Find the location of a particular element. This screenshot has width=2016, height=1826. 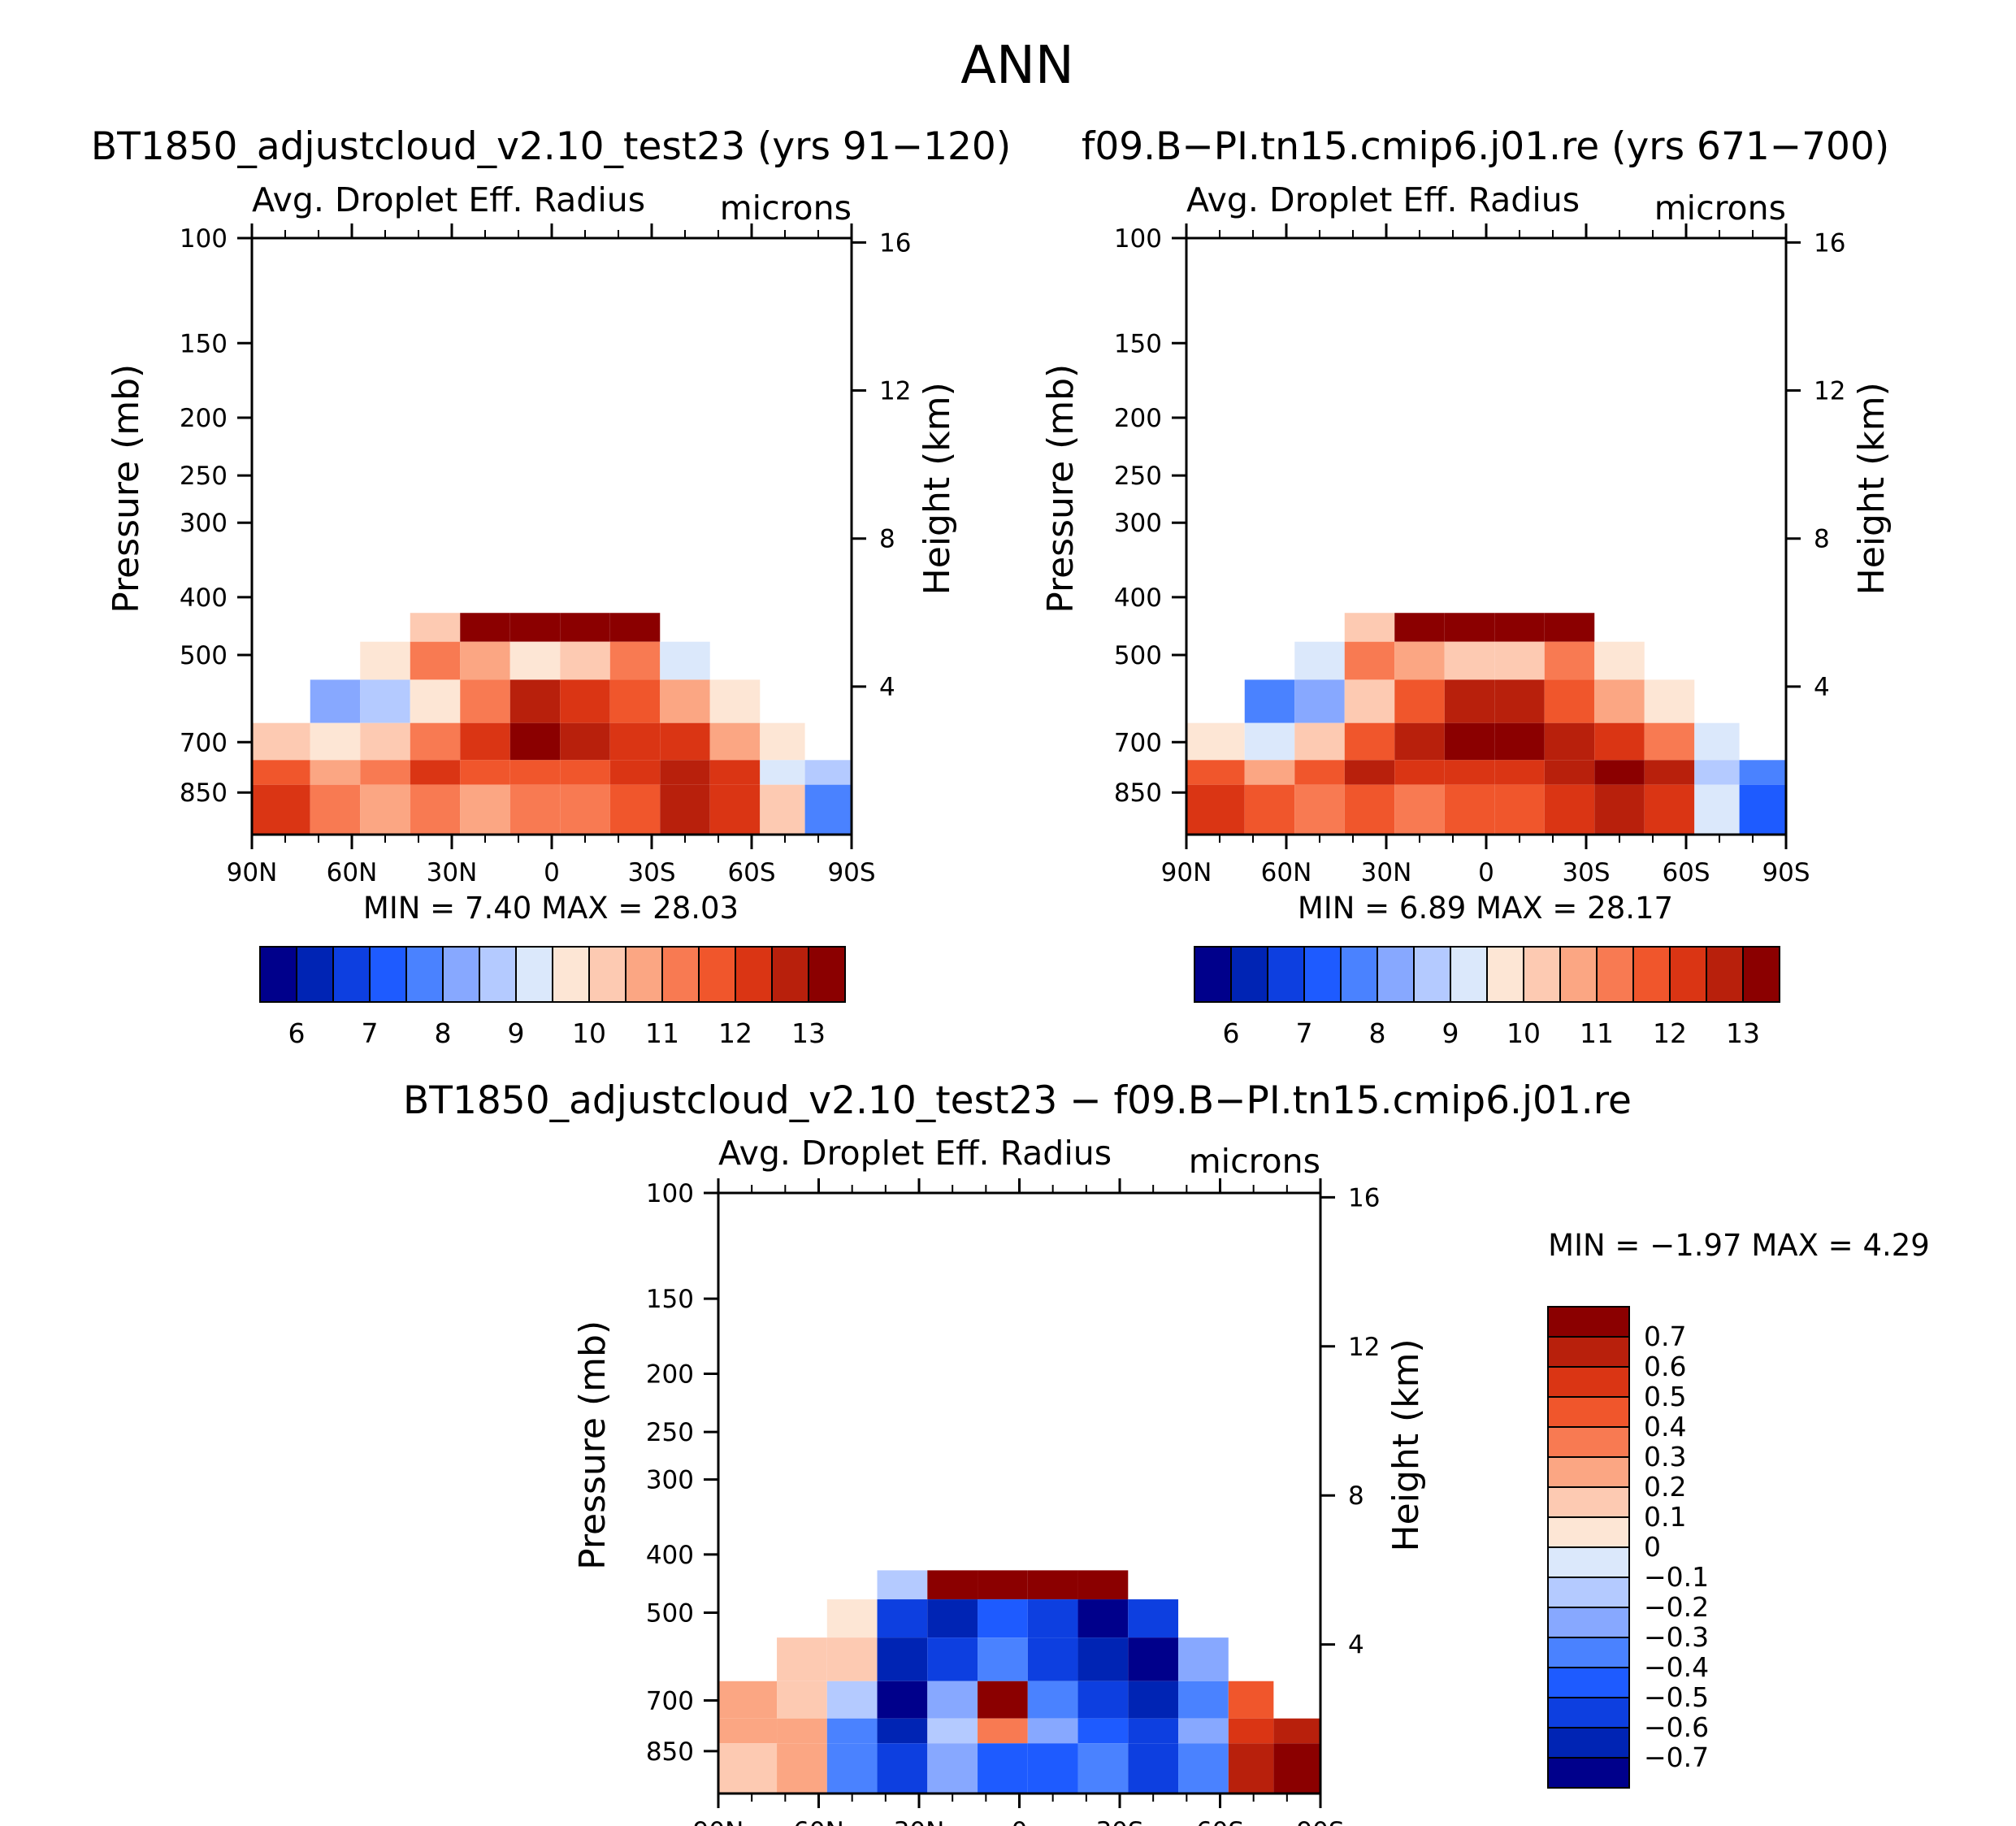

colorbar-tick-label: −0.5 is located at coordinates (1677, 1697).